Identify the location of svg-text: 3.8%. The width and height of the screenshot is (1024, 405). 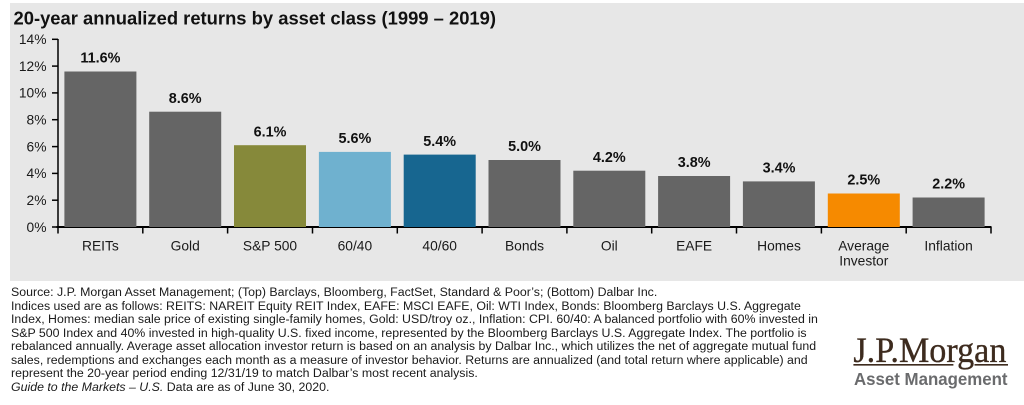
(694, 163).